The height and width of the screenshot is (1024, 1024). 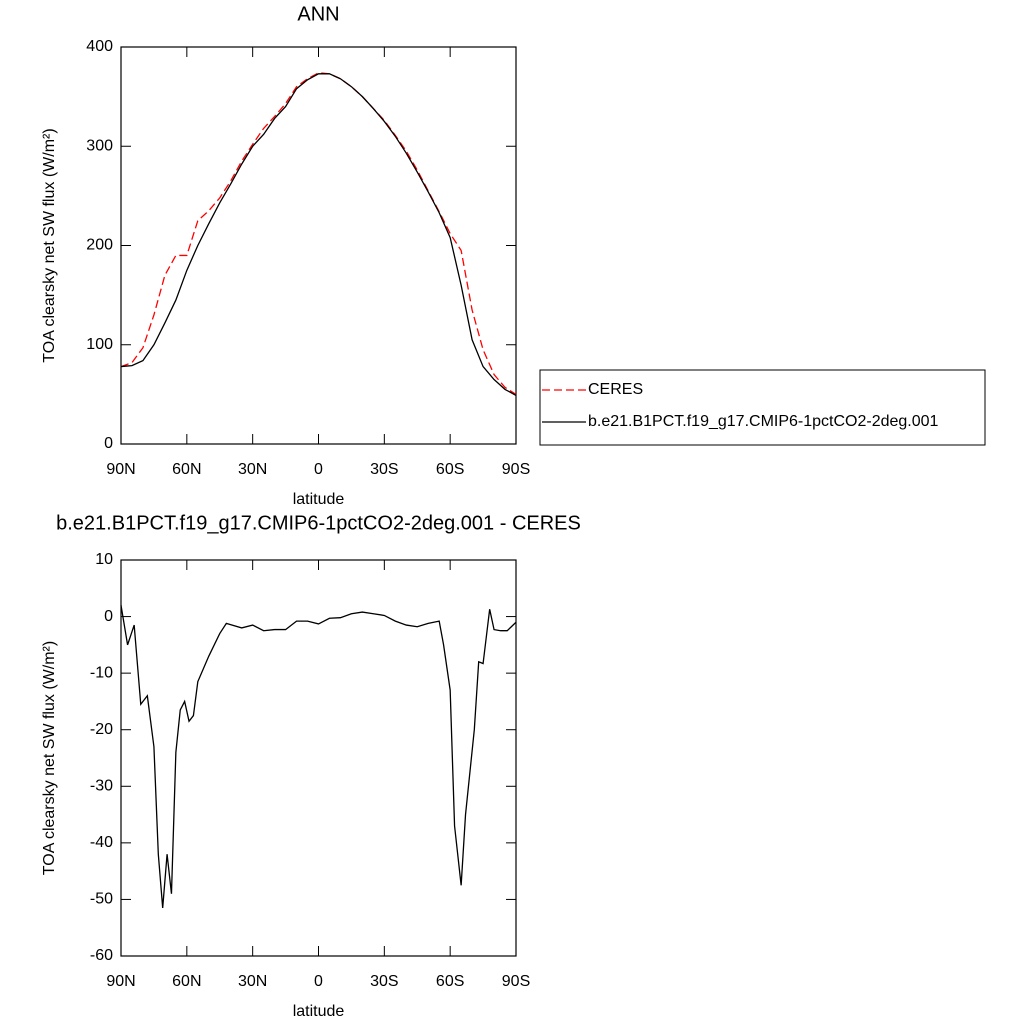 What do you see at coordinates (101, 672) in the screenshot?
I see `y-tick-label: -10` at bounding box center [101, 672].